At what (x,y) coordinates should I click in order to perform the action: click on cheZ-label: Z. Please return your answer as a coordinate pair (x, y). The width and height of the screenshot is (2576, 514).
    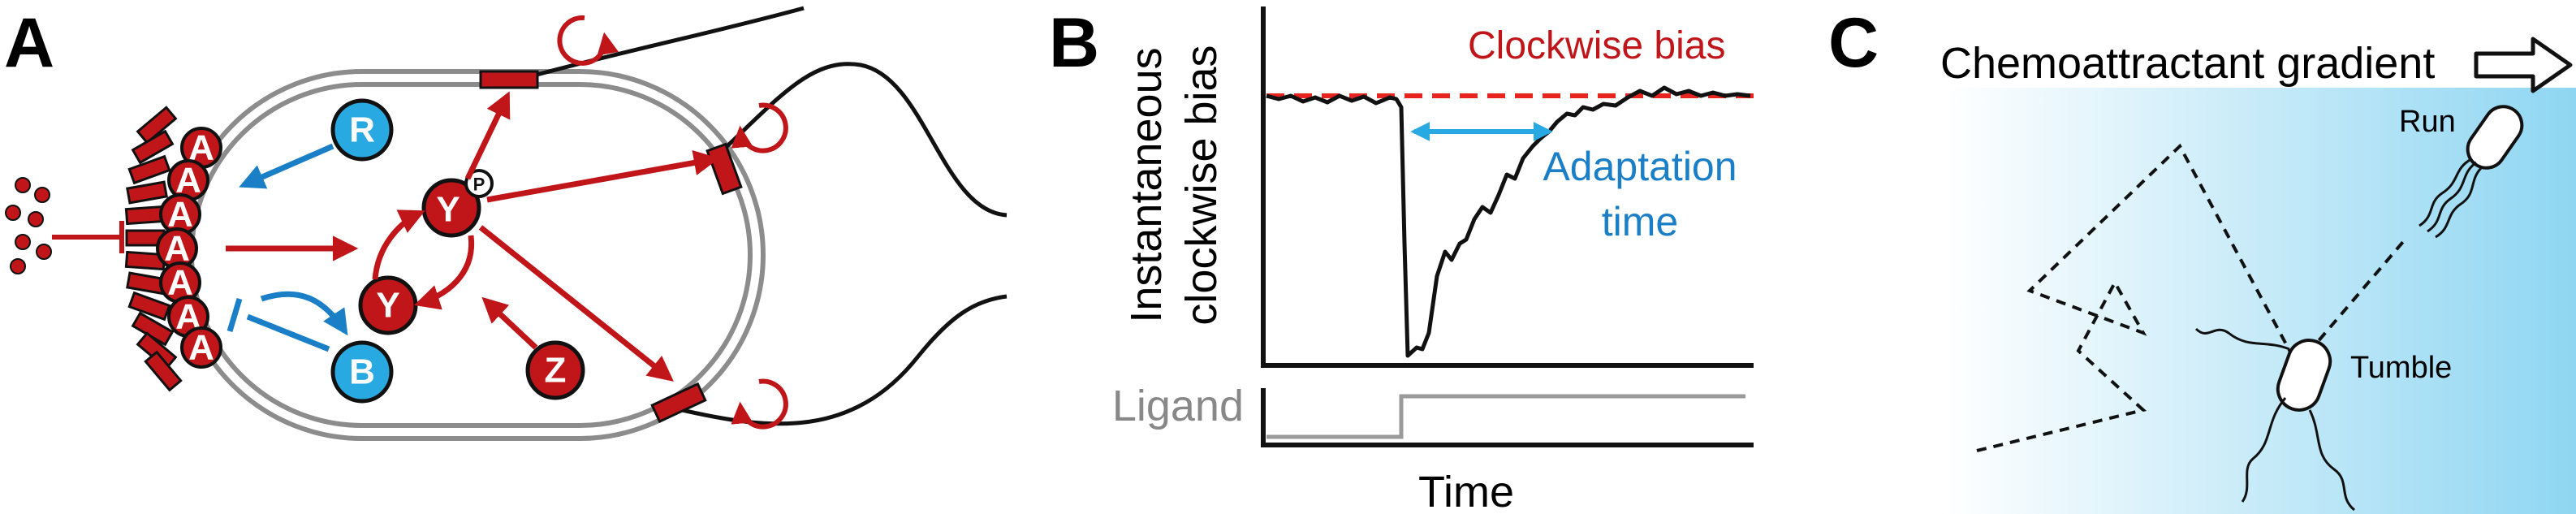
    Looking at the image, I should click on (556, 371).